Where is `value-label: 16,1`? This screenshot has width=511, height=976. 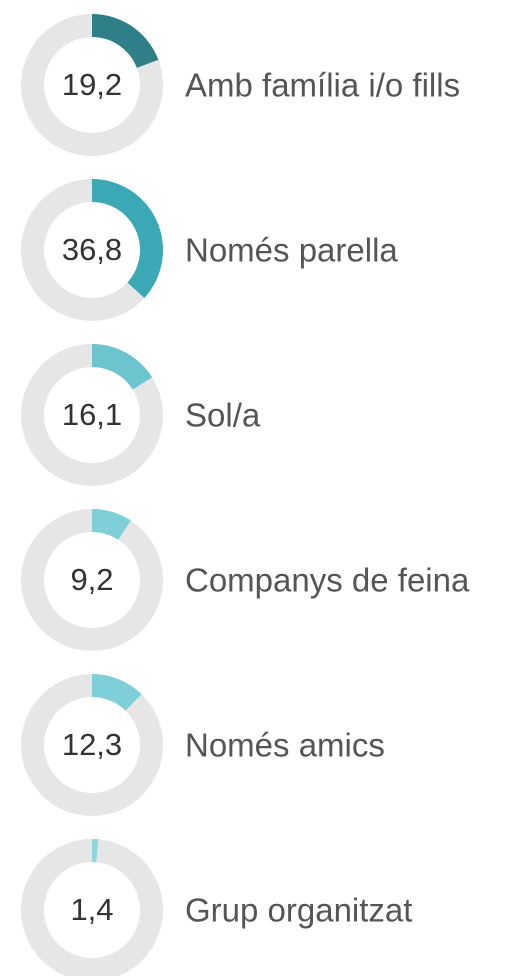 value-label: 16,1 is located at coordinates (92, 414).